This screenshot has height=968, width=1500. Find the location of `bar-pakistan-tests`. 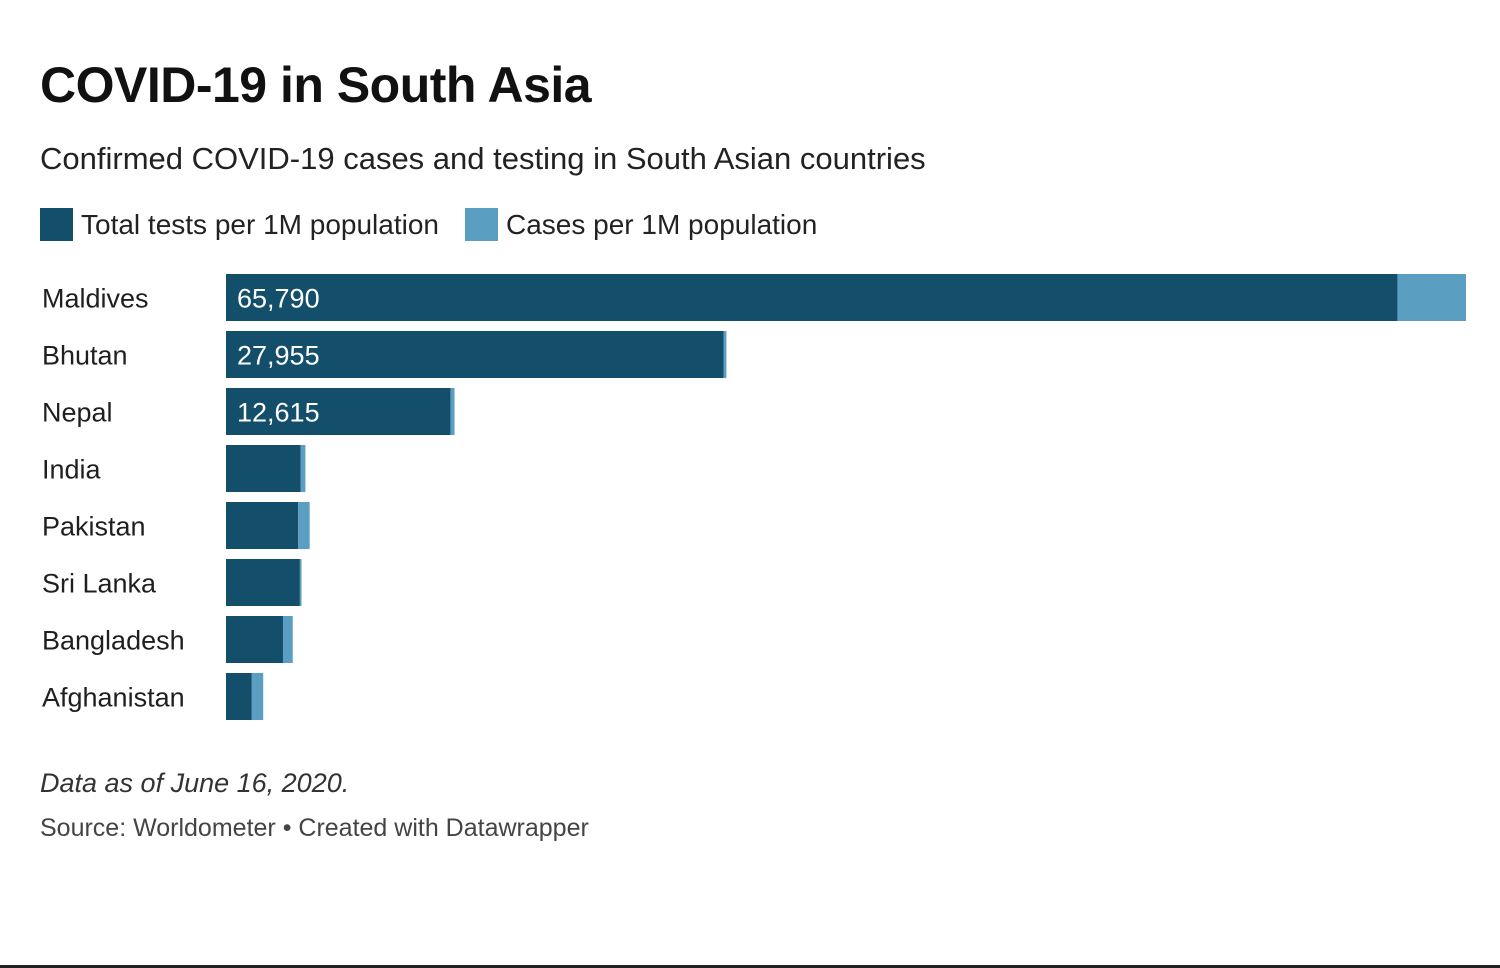

bar-pakistan-tests is located at coordinates (262, 525).